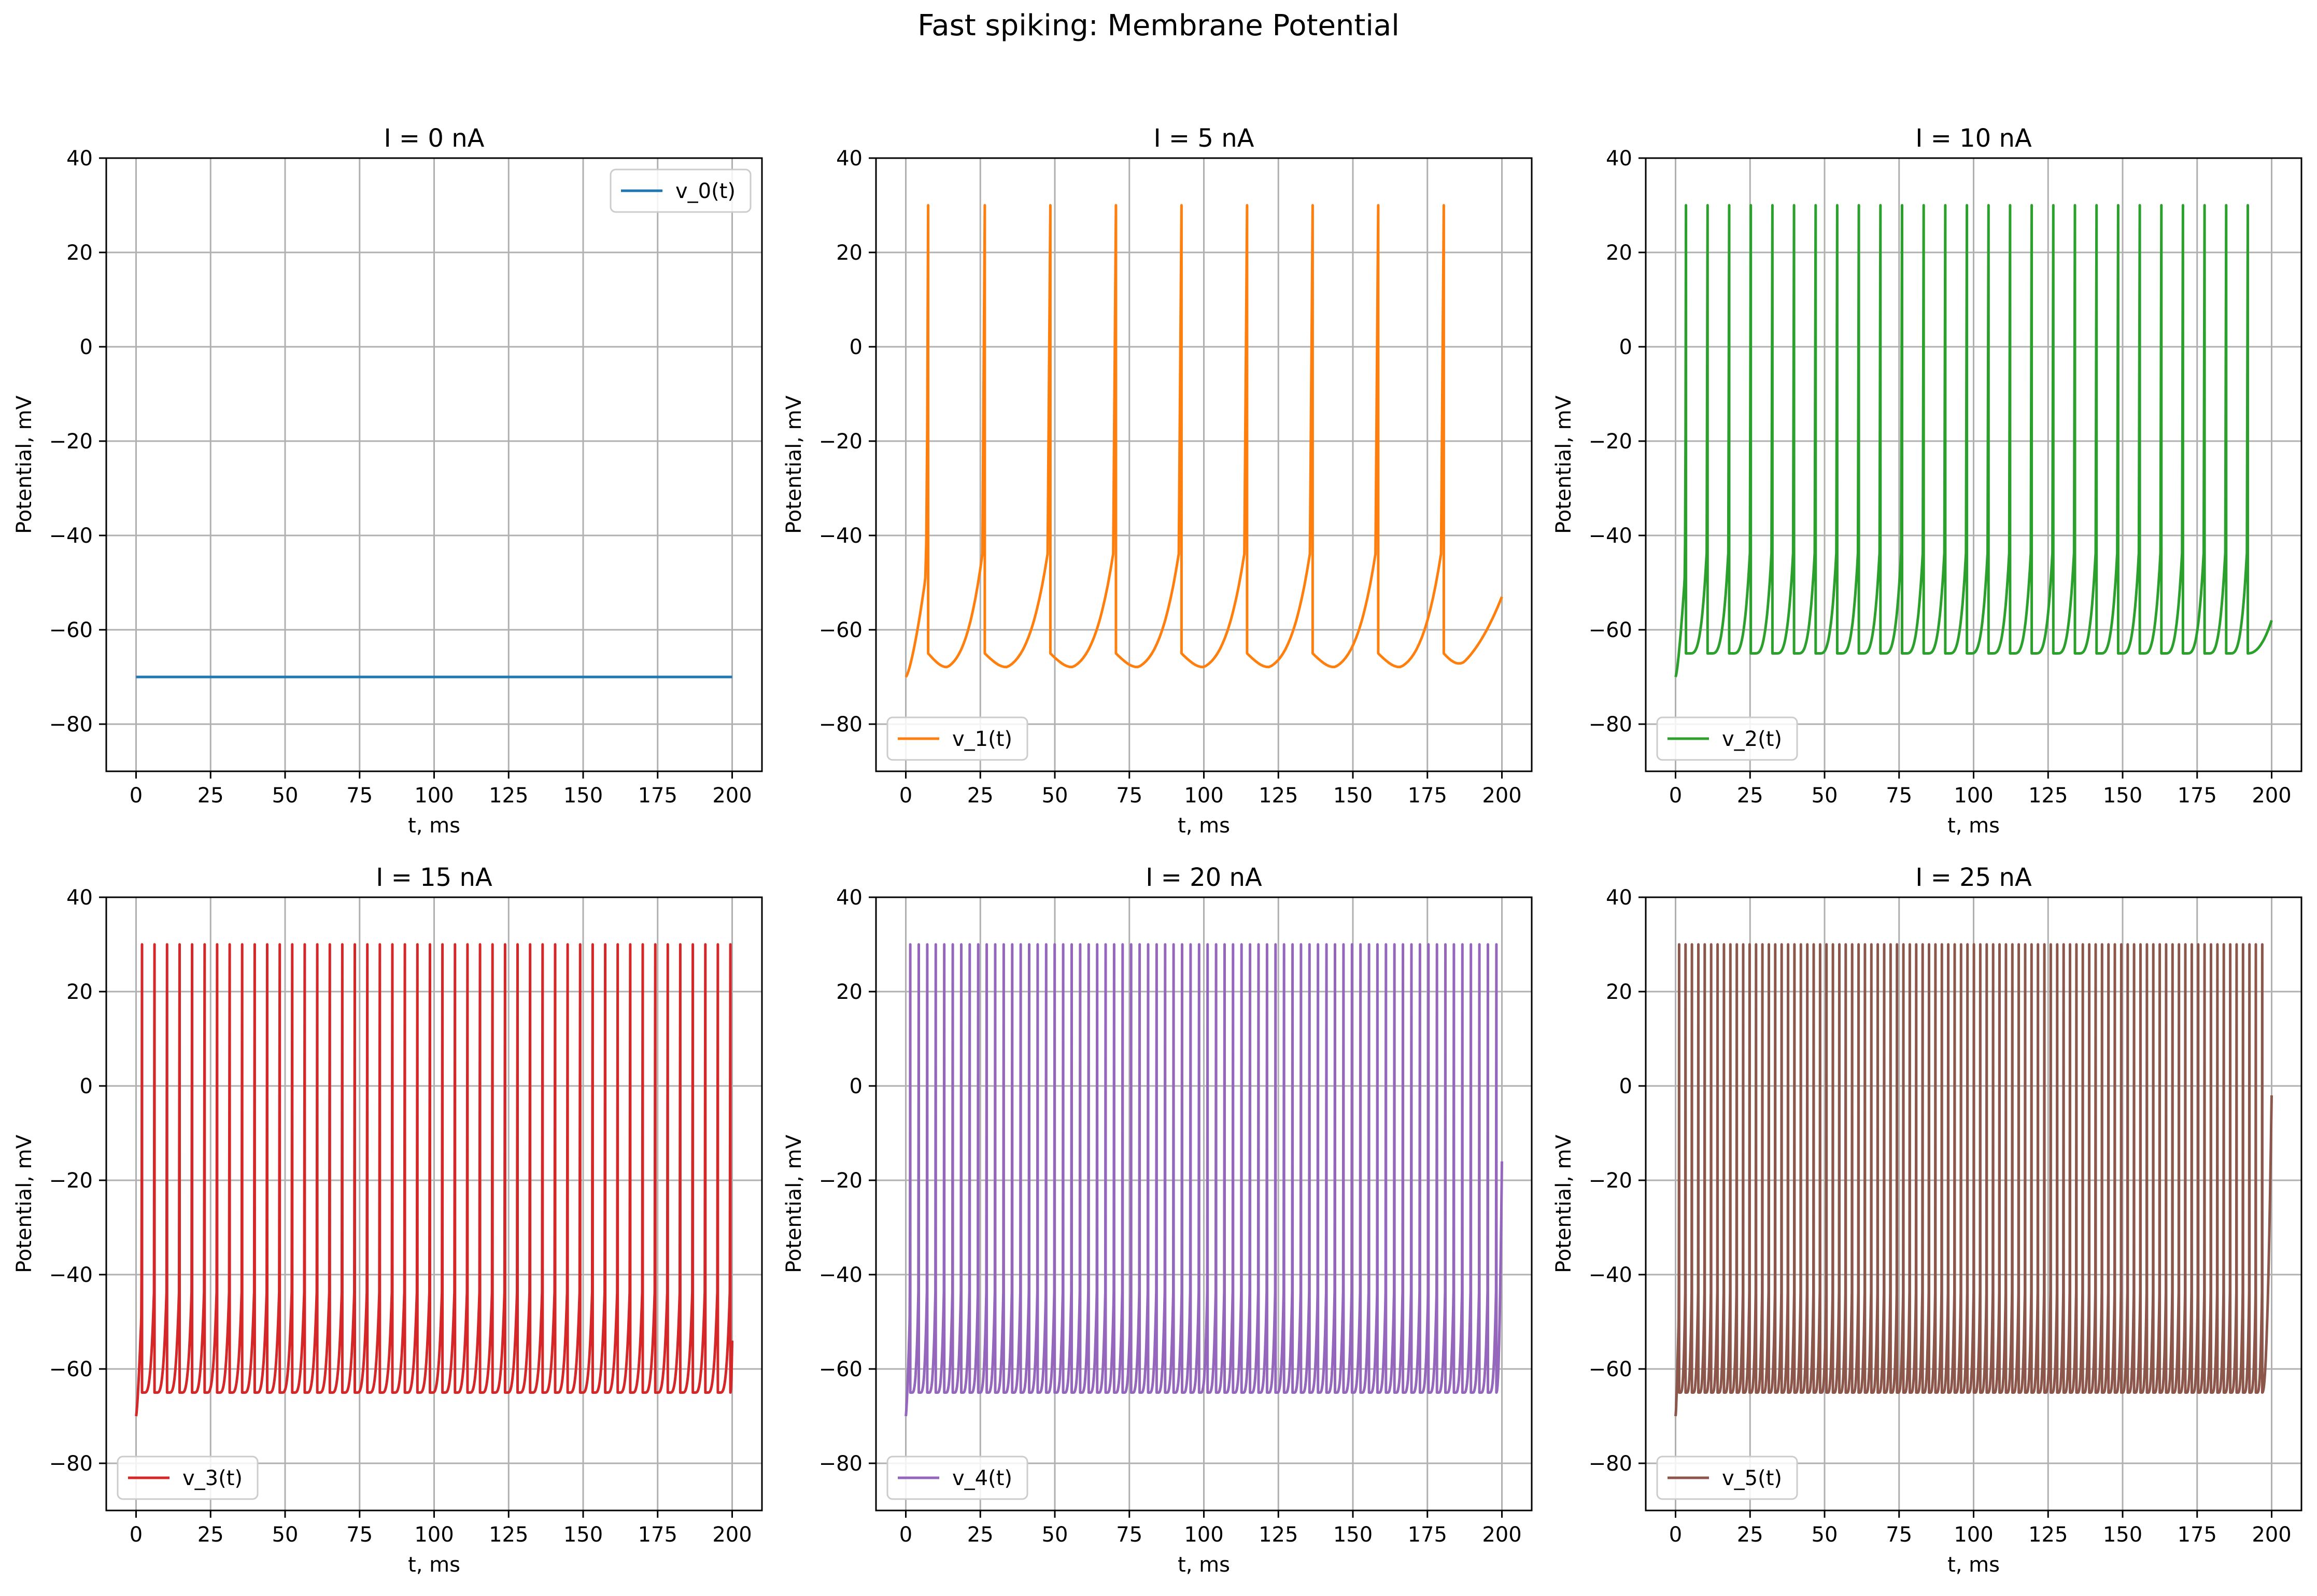 The height and width of the screenshot is (1596, 2317). Describe the element at coordinates (285, 796) in the screenshot. I see `panel-0-xtick-label-2: 50` at that location.